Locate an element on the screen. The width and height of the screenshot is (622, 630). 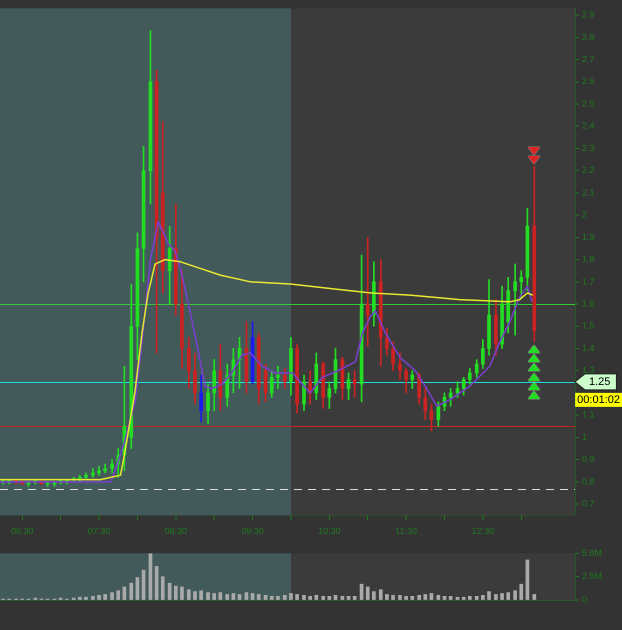
x-tick-label: 10:30 is located at coordinates (329, 531).